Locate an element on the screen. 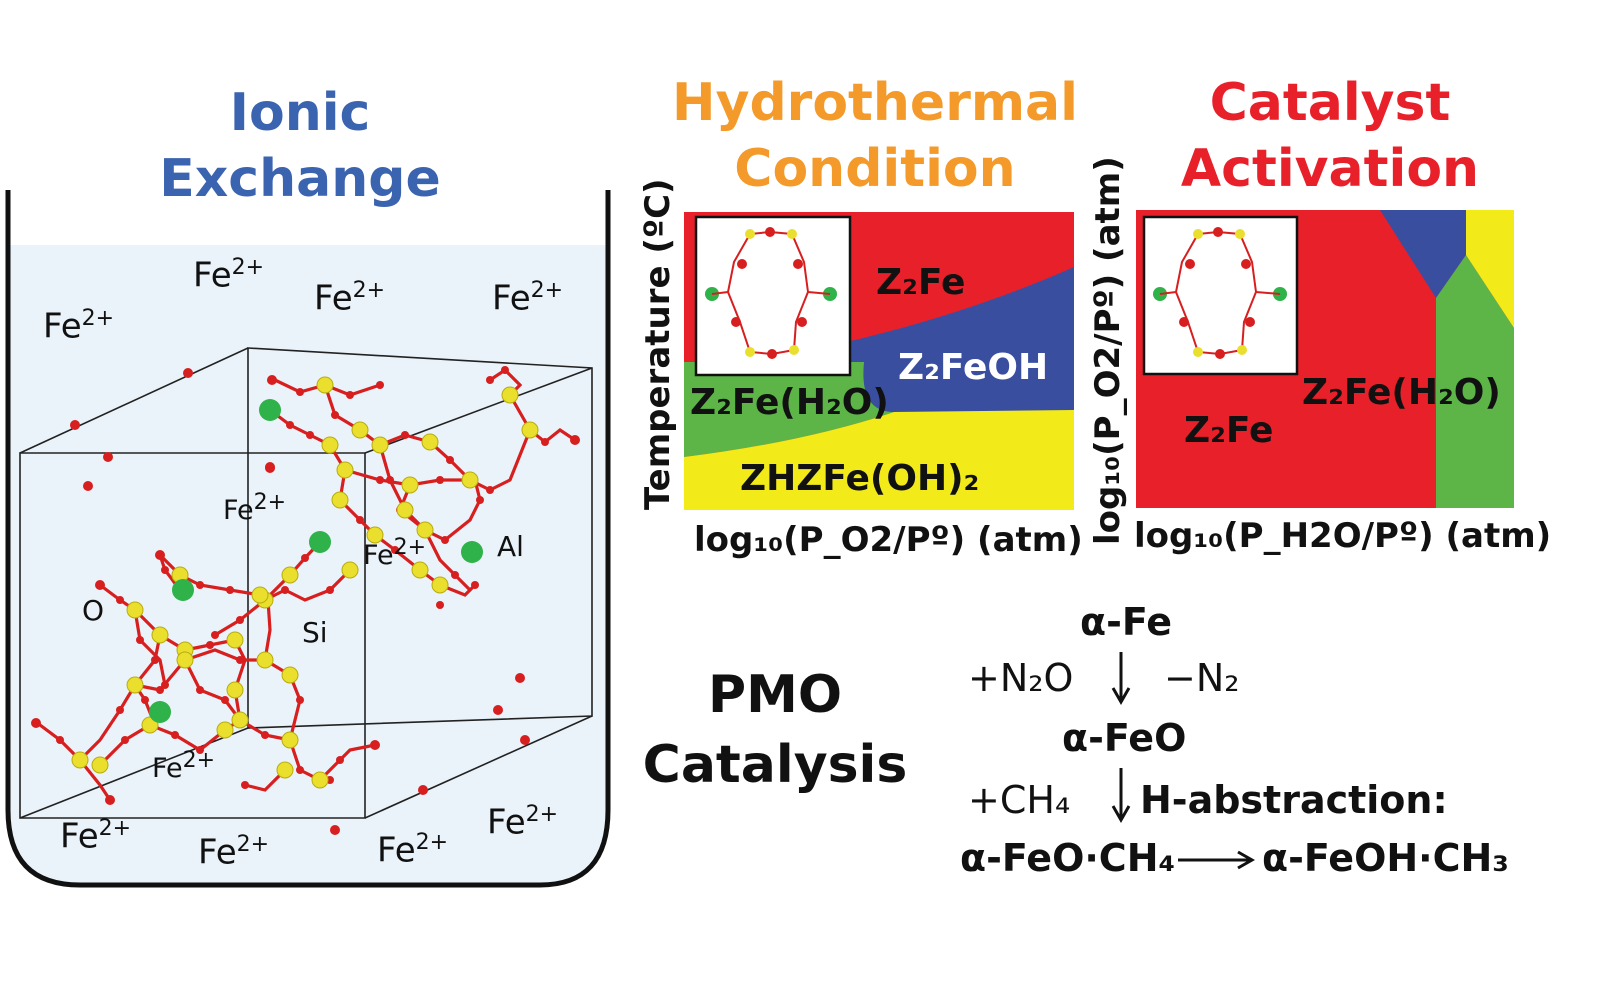  ionic-exchange-title-line1: Ionic is located at coordinates (300, 113).